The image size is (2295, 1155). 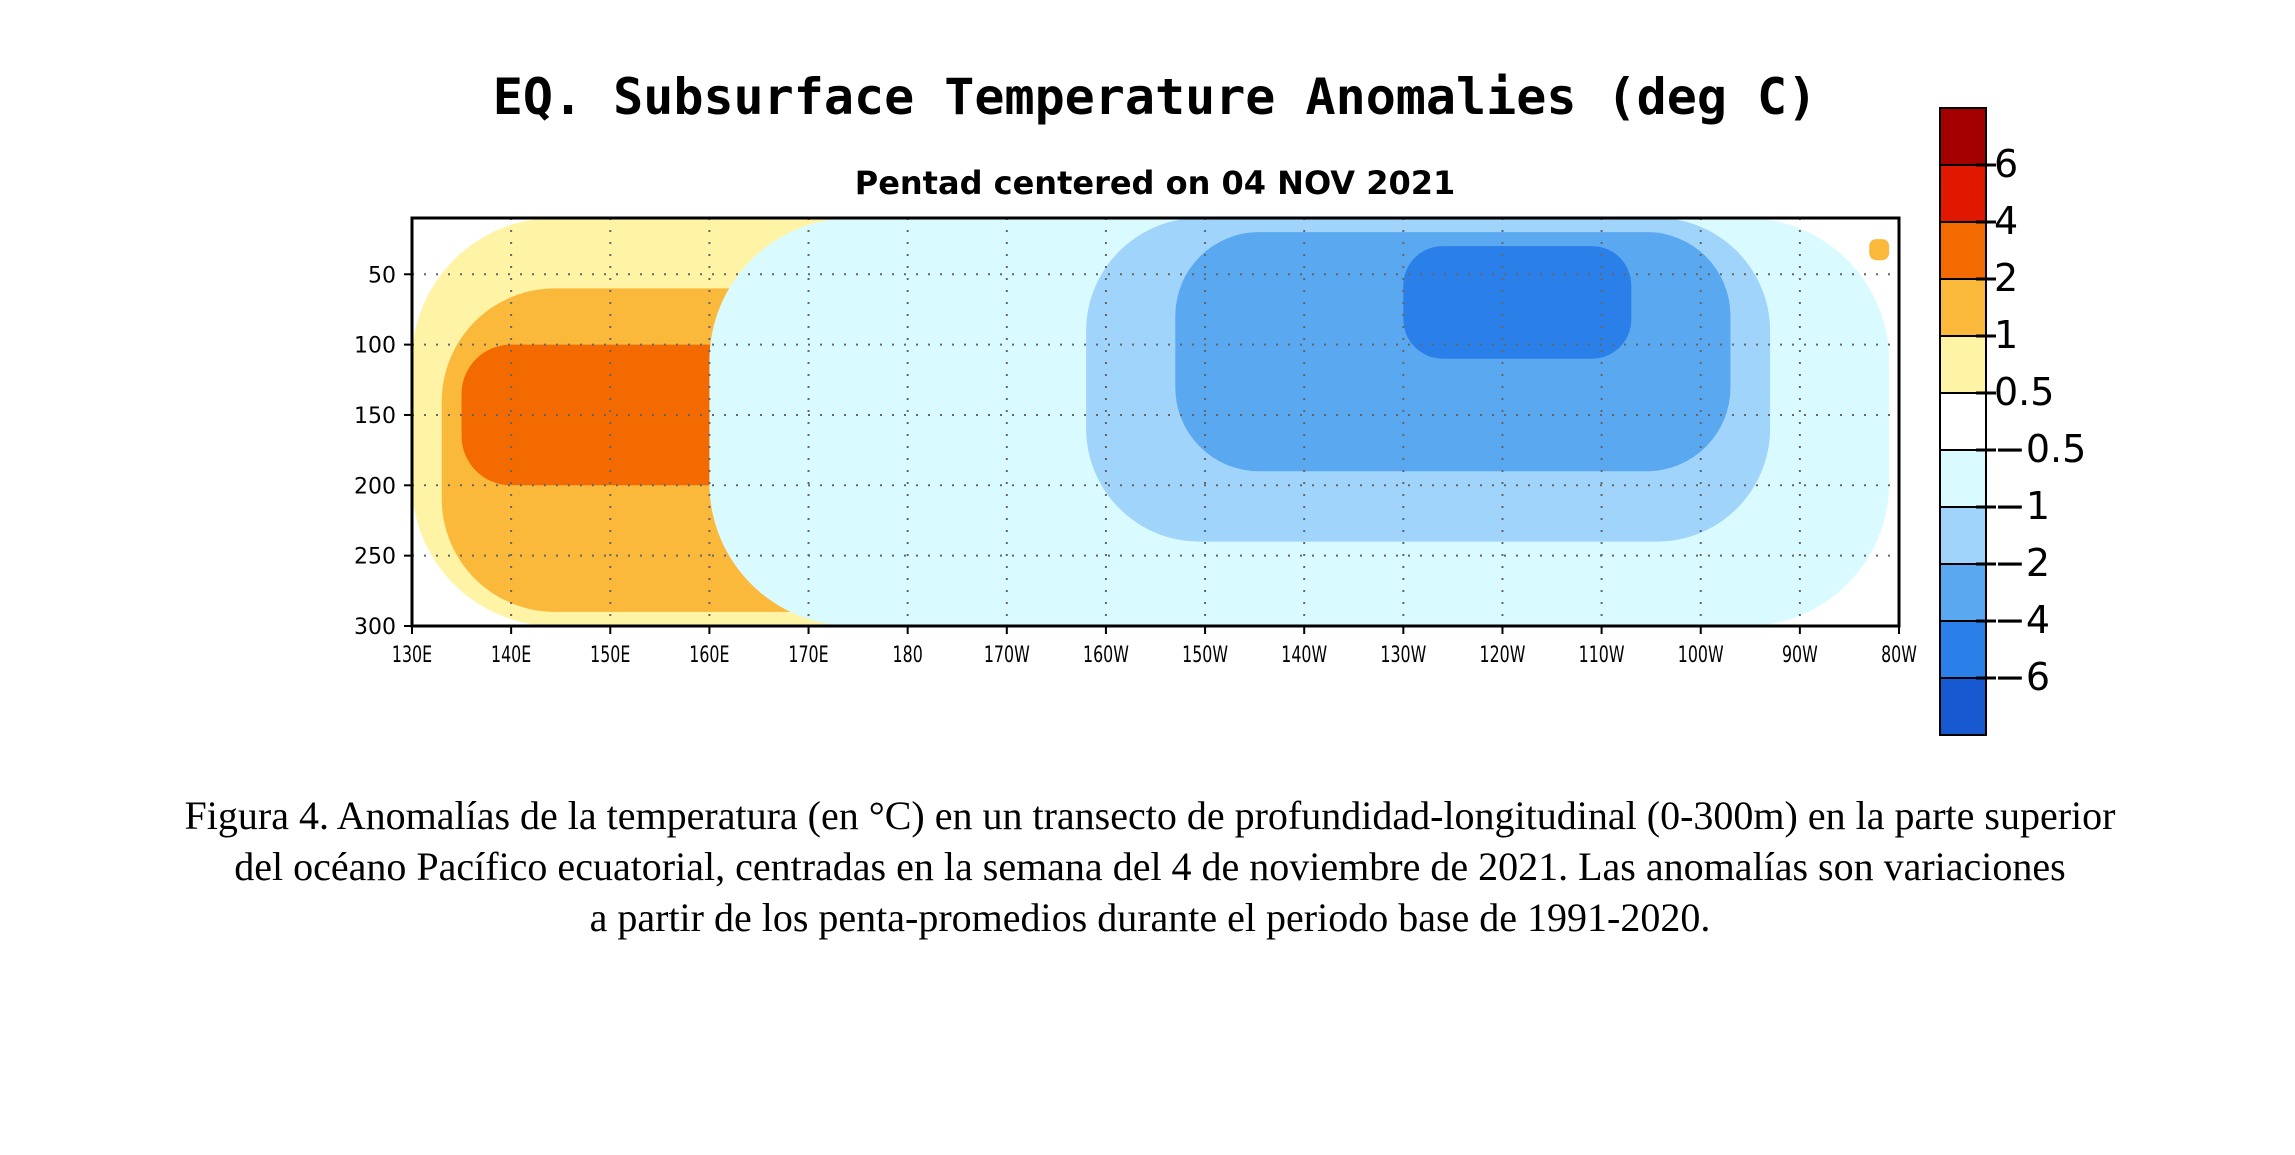 What do you see at coordinates (2006, 221) in the screenshot?
I see `colorbar-label-2: 4` at bounding box center [2006, 221].